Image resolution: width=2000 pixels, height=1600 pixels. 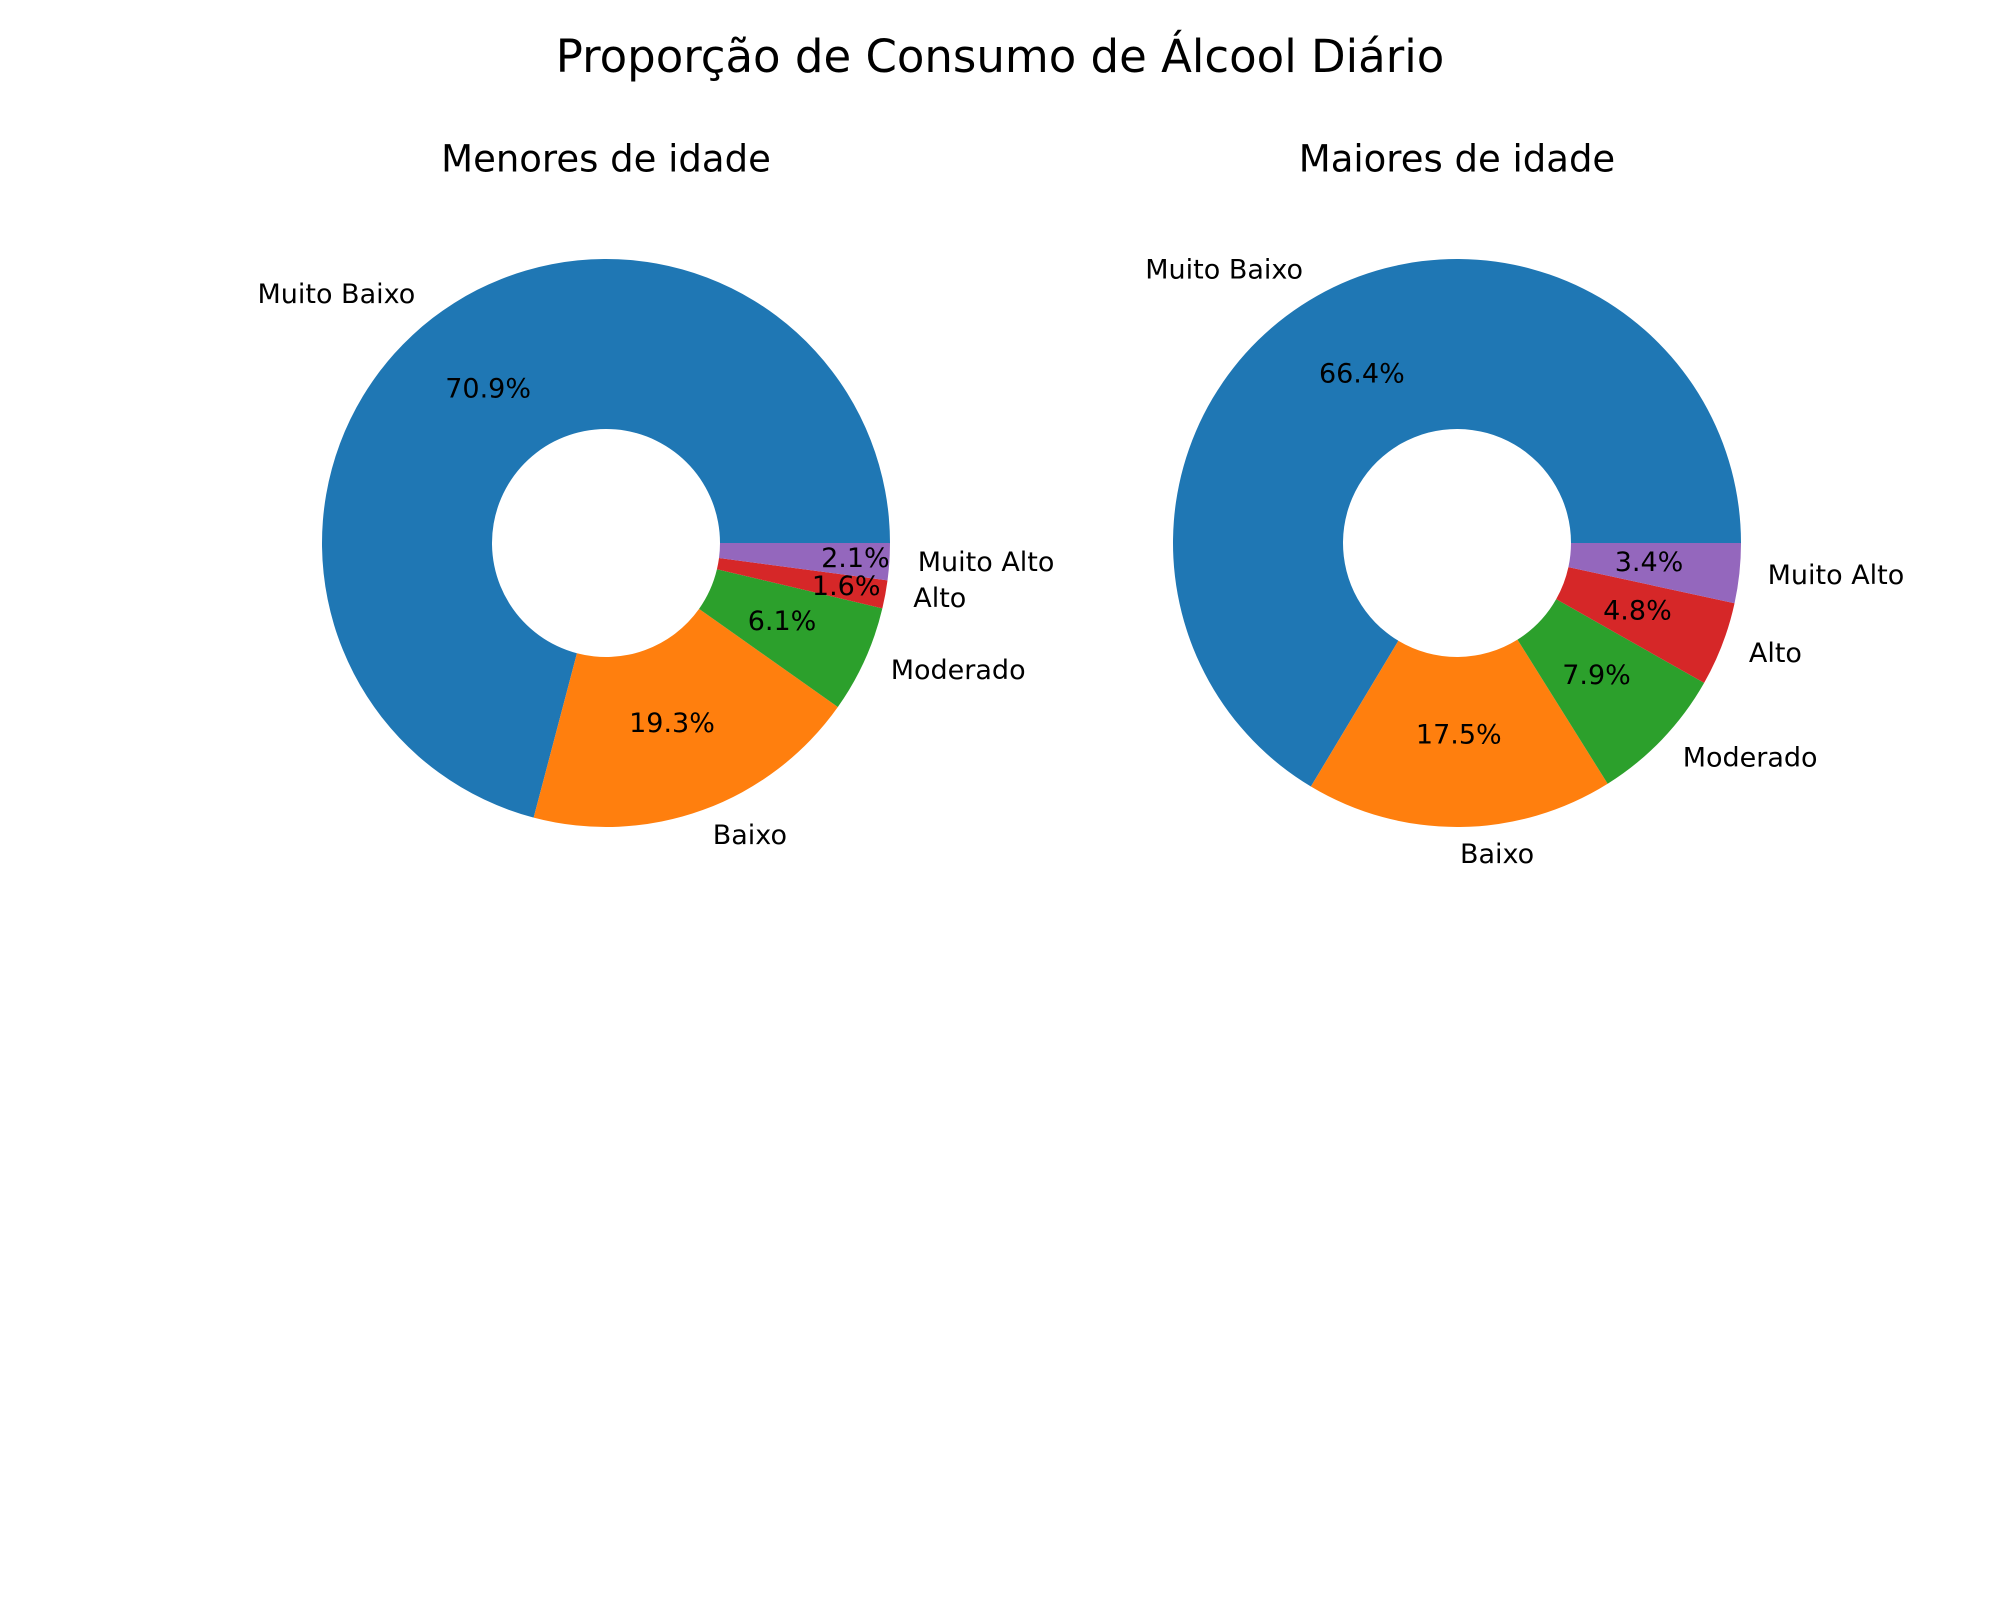 I want to click on slice-percent-alto: 4.8%, so click(x=1637, y=610).